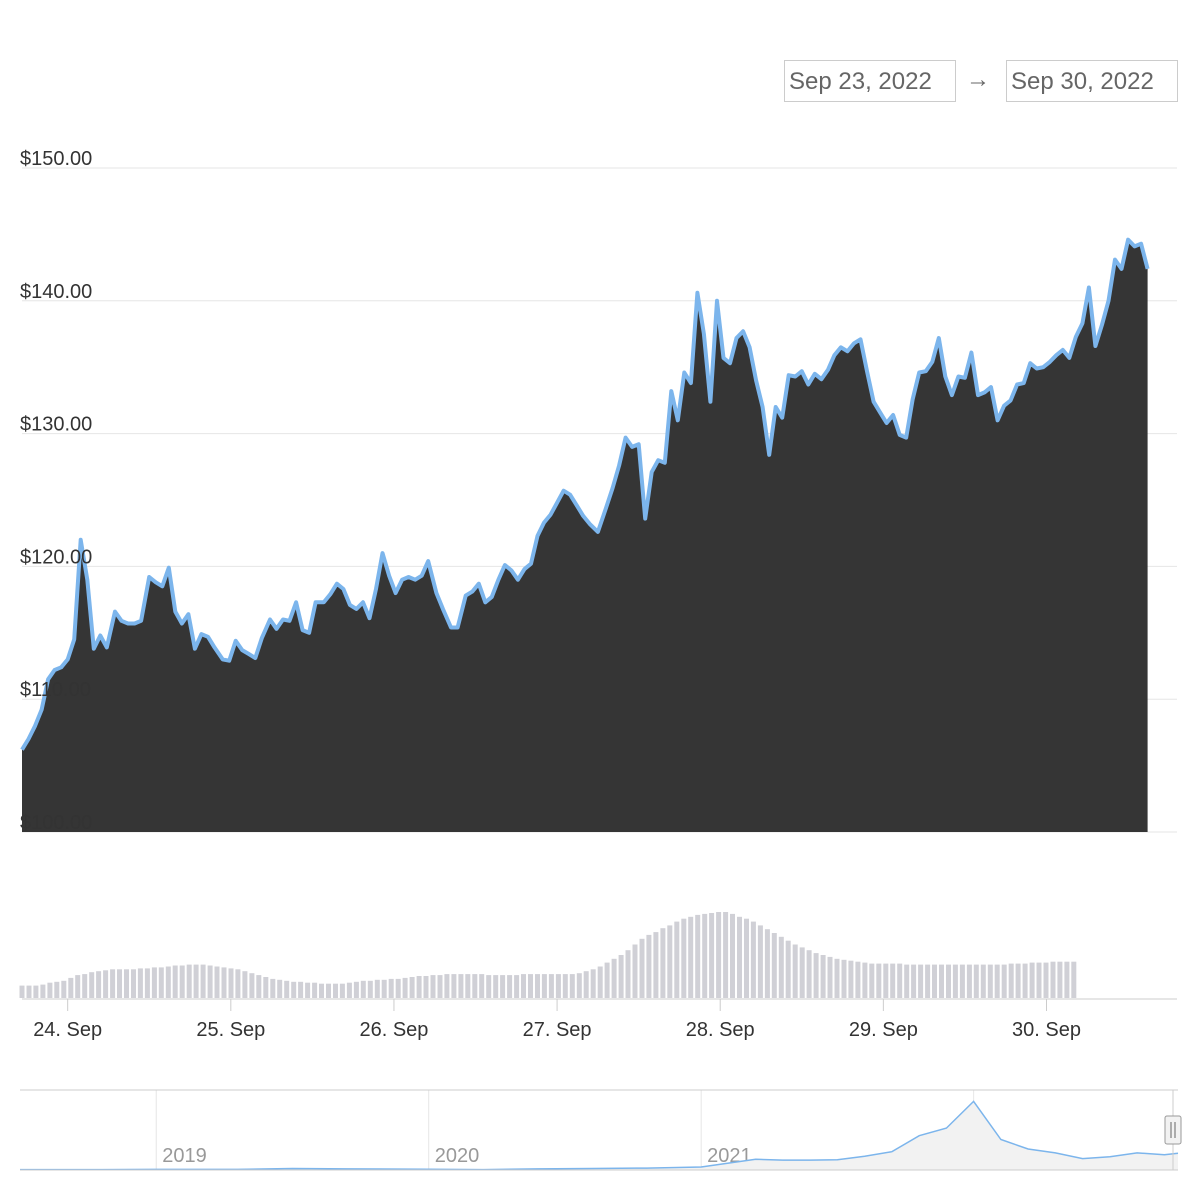  Describe the element at coordinates (56, 292) in the screenshot. I see `y-tick-label: $140.00` at that location.